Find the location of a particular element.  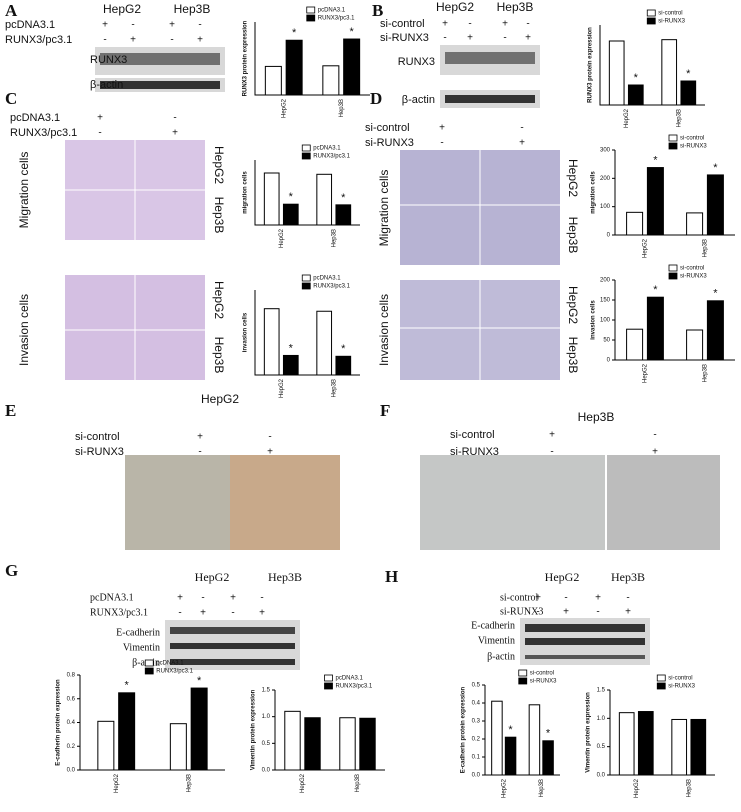

cell-label: Hep3B is located at coordinates (219, 215).